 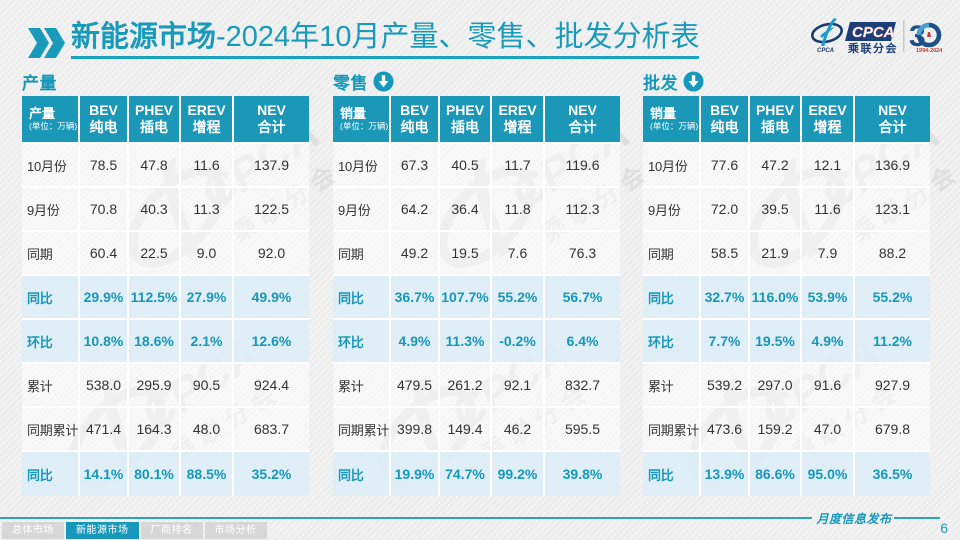 What do you see at coordinates (776, 254) in the screenshot?
I see `value-cell: 21.9` at bounding box center [776, 254].